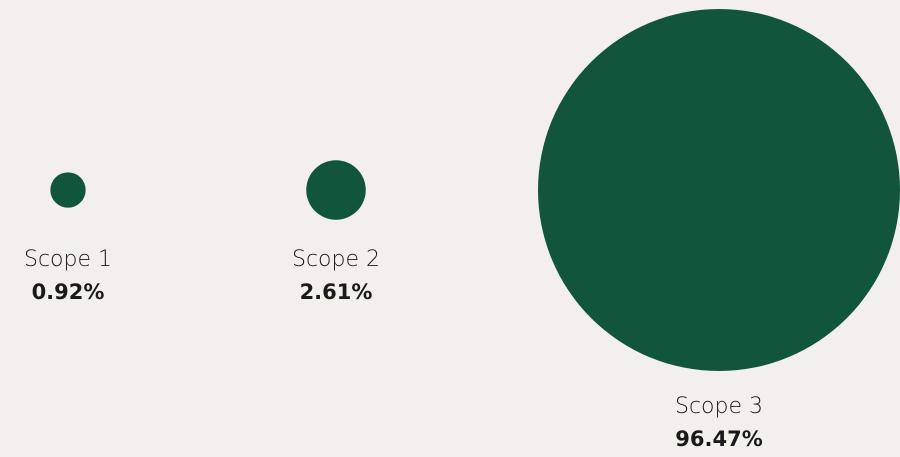 The width and height of the screenshot is (900, 457). What do you see at coordinates (336, 292) in the screenshot?
I see `value-label: 2.61%` at bounding box center [336, 292].